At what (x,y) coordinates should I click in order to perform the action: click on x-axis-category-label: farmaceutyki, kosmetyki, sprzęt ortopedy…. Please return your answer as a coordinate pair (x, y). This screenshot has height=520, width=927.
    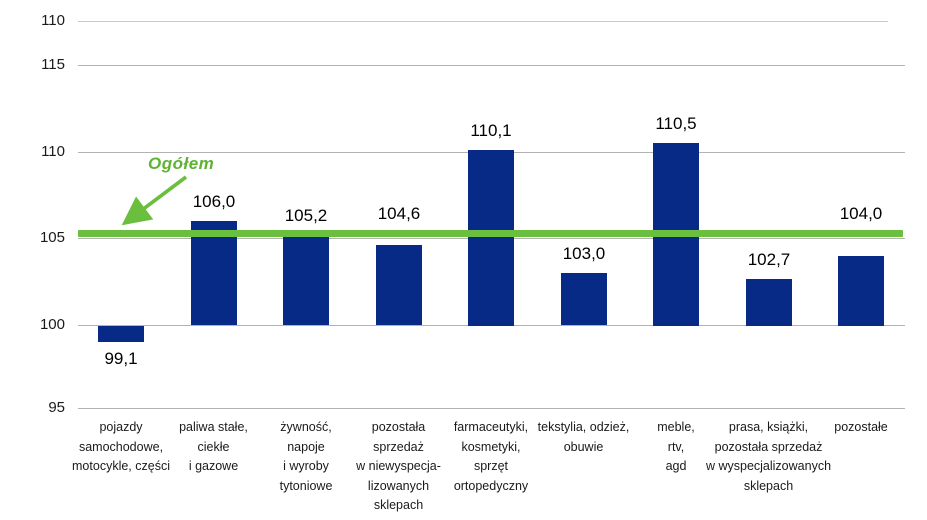
    Looking at the image, I should click on (491, 456).